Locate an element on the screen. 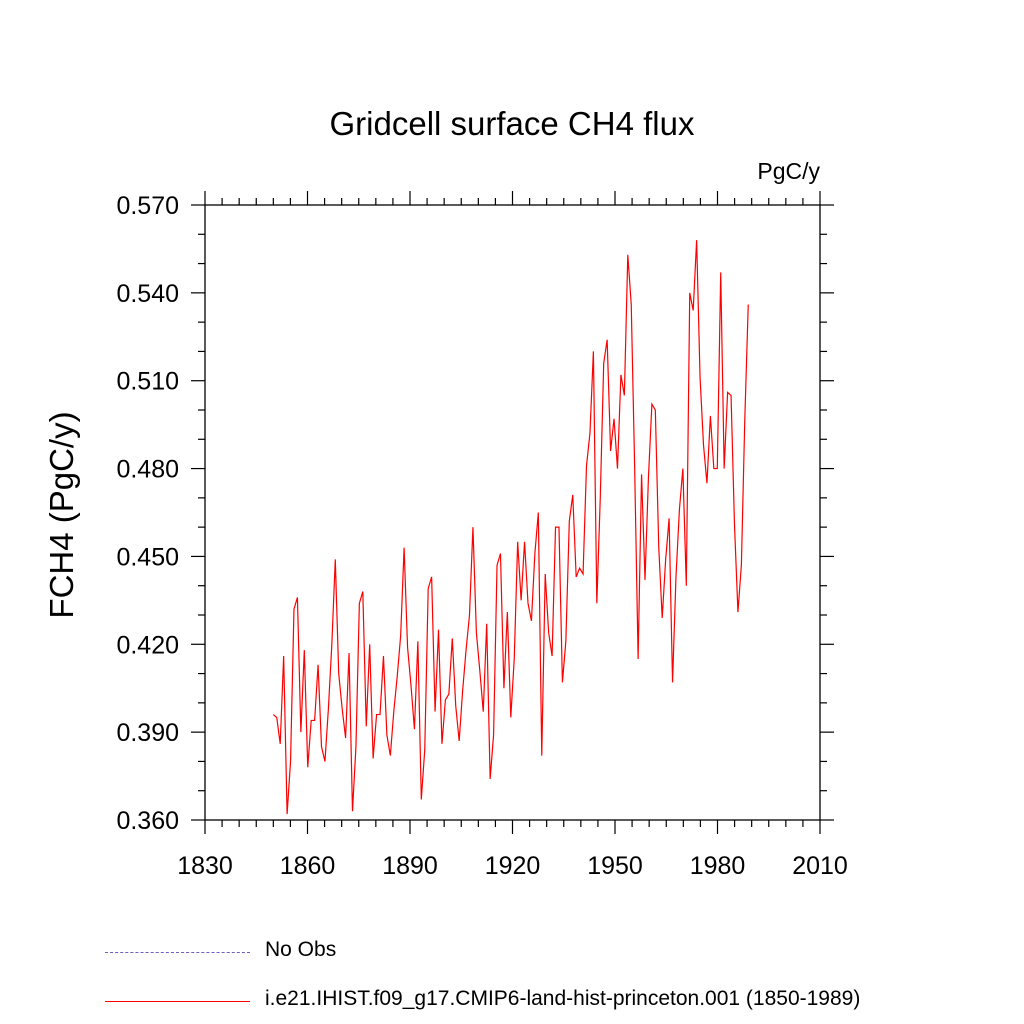 The width and height of the screenshot is (1024, 1024). legend-label: No Obs is located at coordinates (301, 949).